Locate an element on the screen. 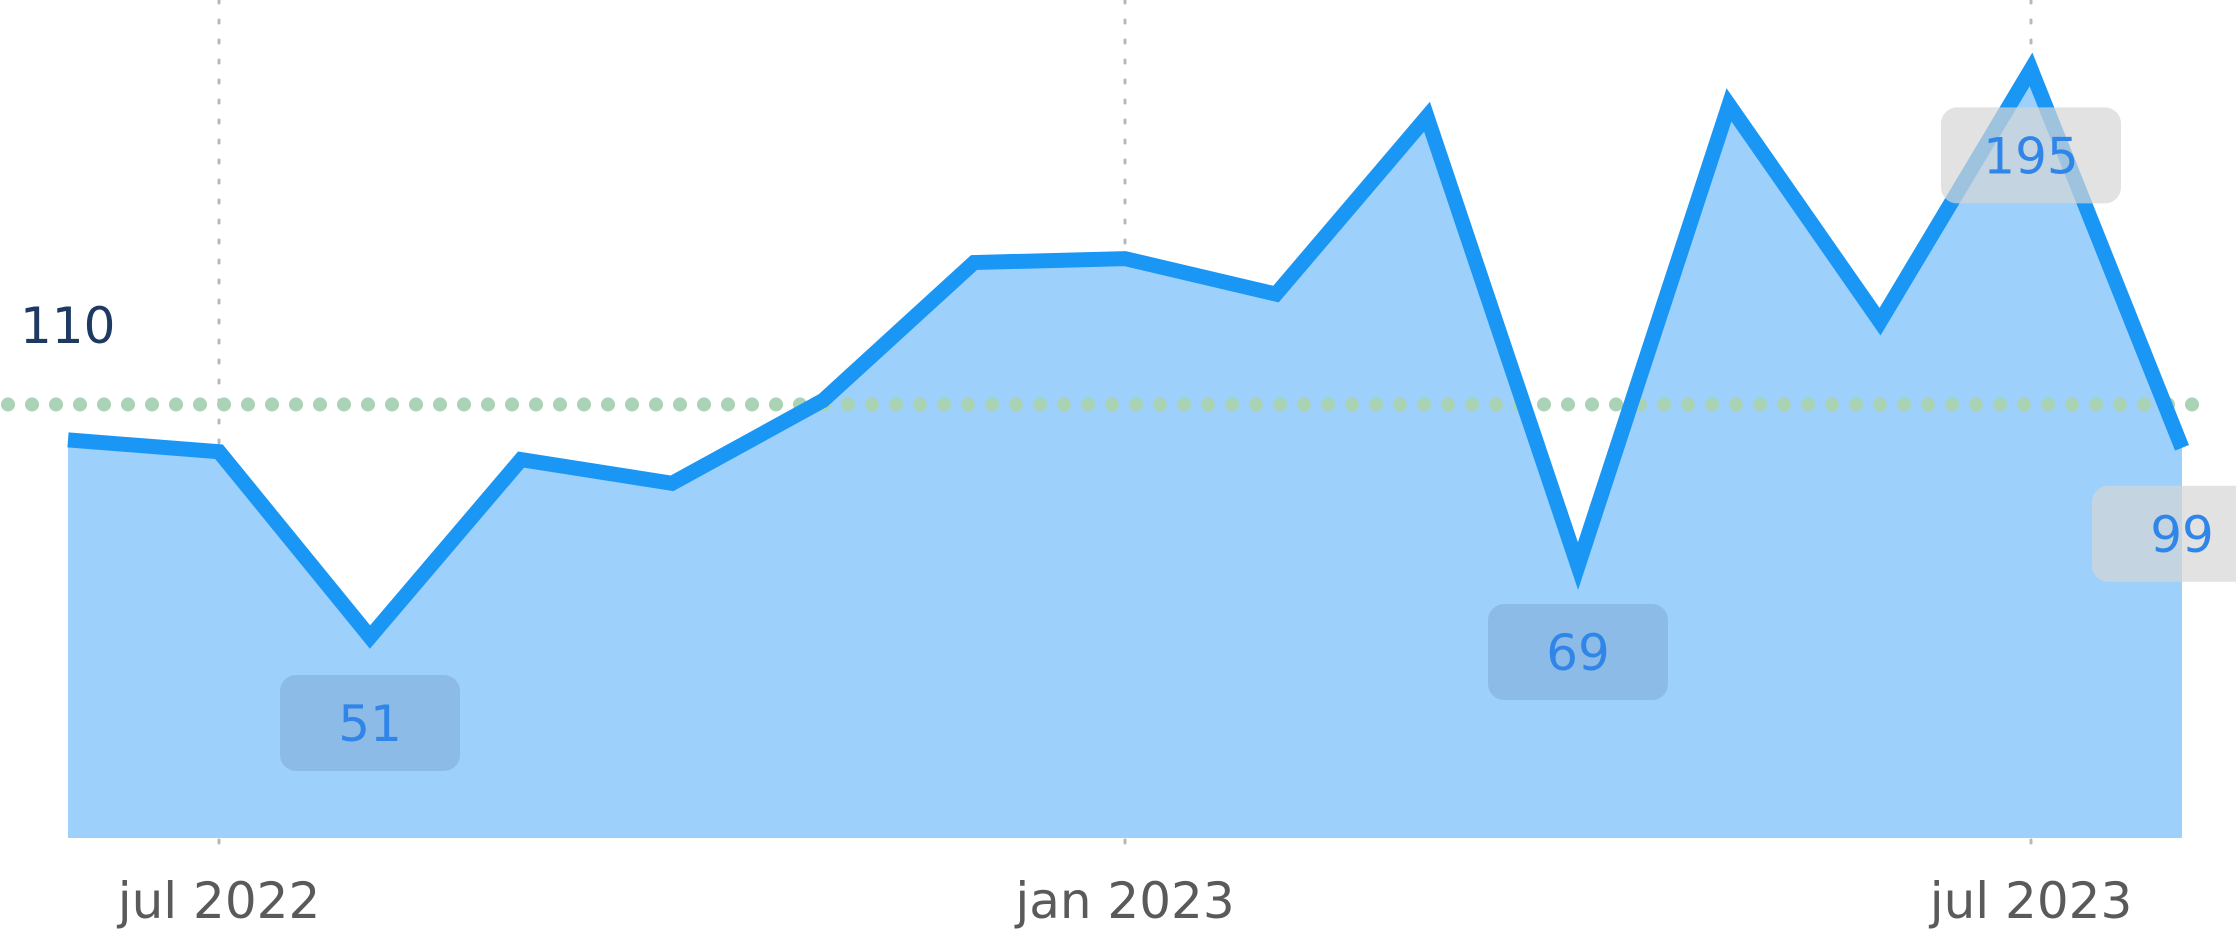  data-label-0: 51 is located at coordinates (370, 722).